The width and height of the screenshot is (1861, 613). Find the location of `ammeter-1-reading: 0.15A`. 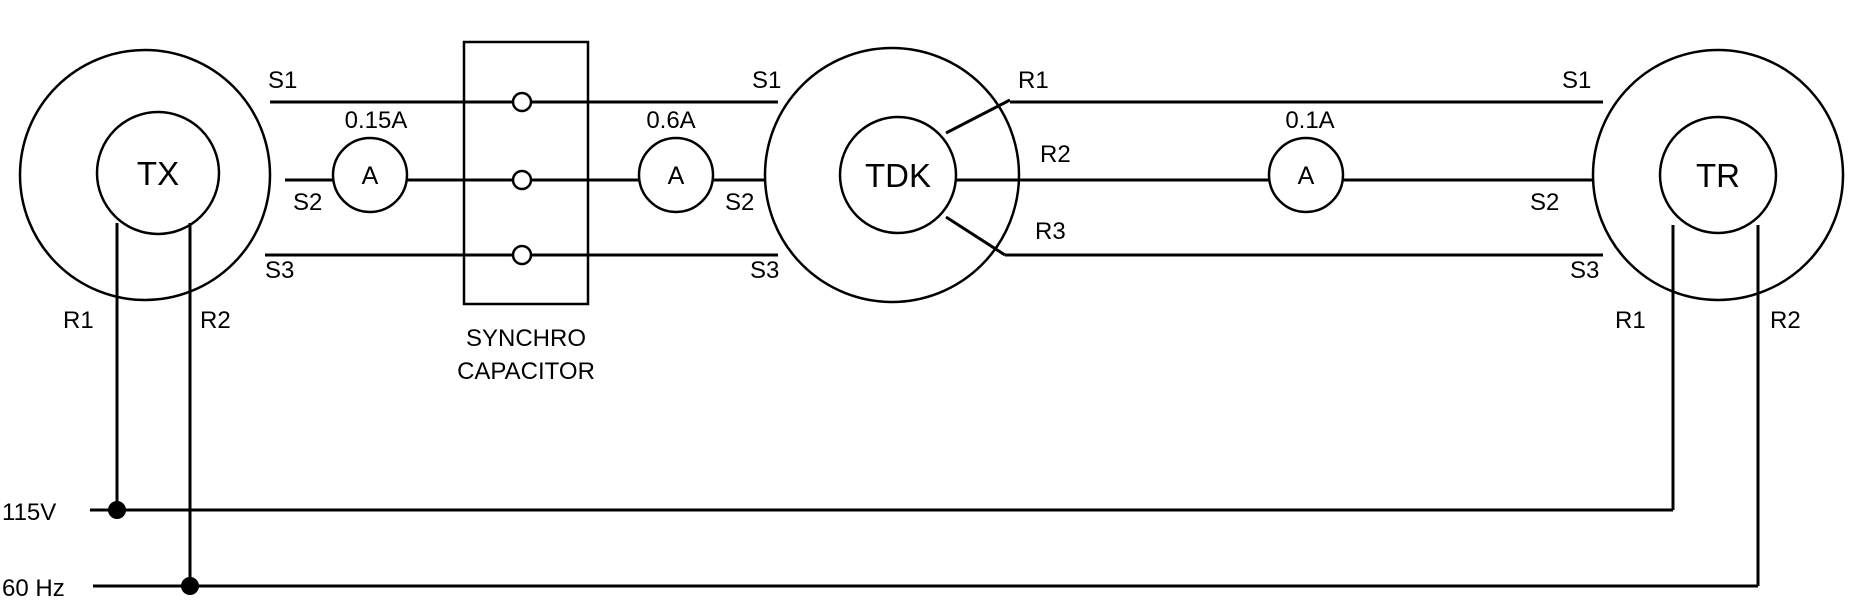

ammeter-1-reading: 0.15A is located at coordinates (376, 120).